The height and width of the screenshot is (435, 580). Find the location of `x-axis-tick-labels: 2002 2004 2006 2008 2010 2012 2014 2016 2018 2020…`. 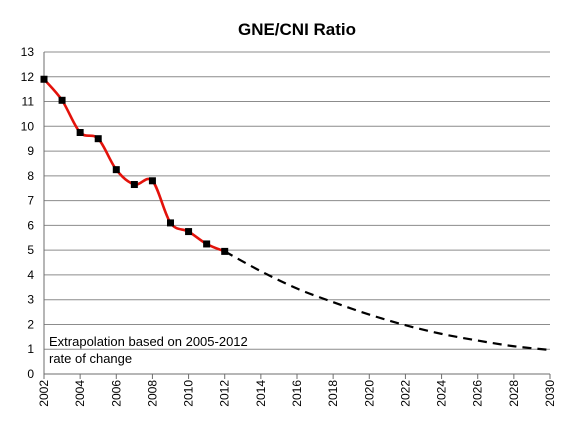

x-axis-tick-labels: 2002 2004 2006 2008 2010 2012 2014 2016 2018 2020… is located at coordinates (297, 393).